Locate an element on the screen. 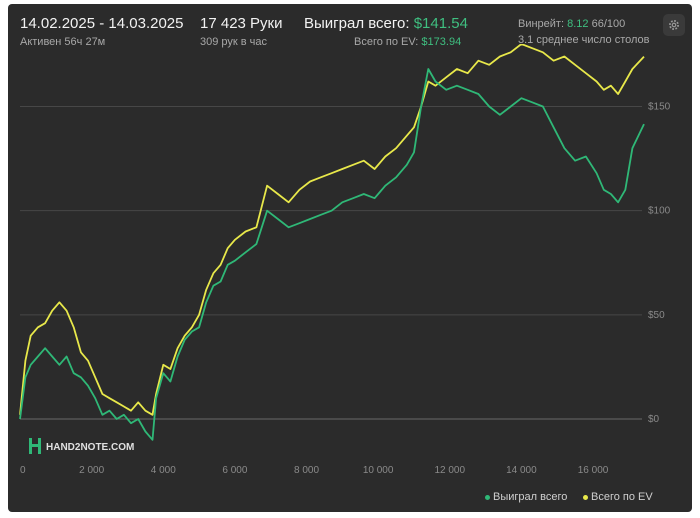  ev-total: Всего по EV: $173.94 is located at coordinates (407, 42).